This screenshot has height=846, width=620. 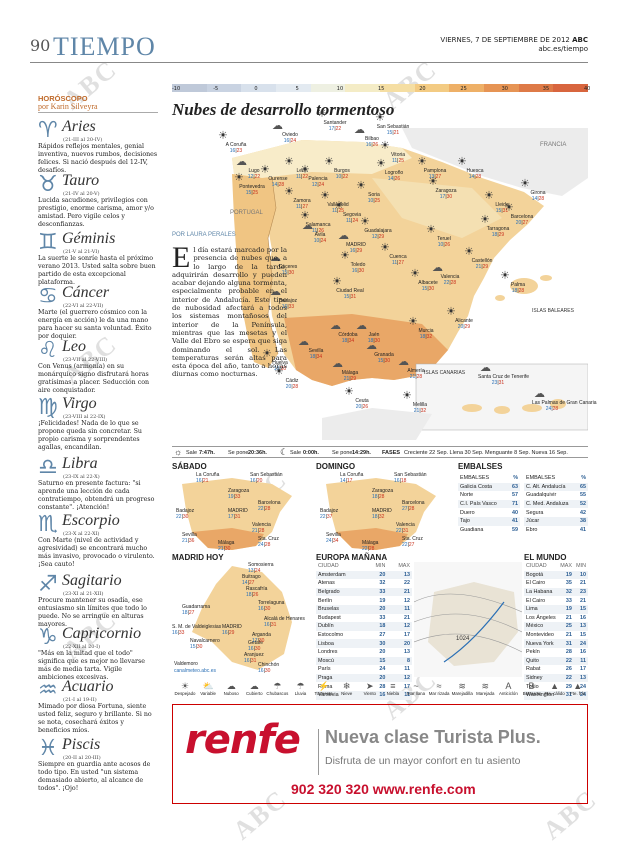 I want to click on legend-item: ➤ Viento, so click(x=370, y=689).